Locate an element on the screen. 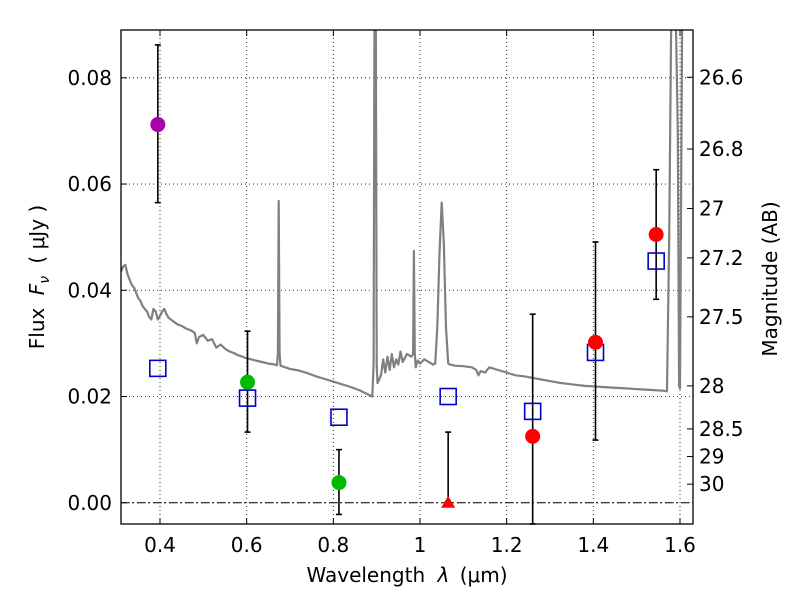  y-axis-label-prefix: Flux is located at coordinates (37, 328).